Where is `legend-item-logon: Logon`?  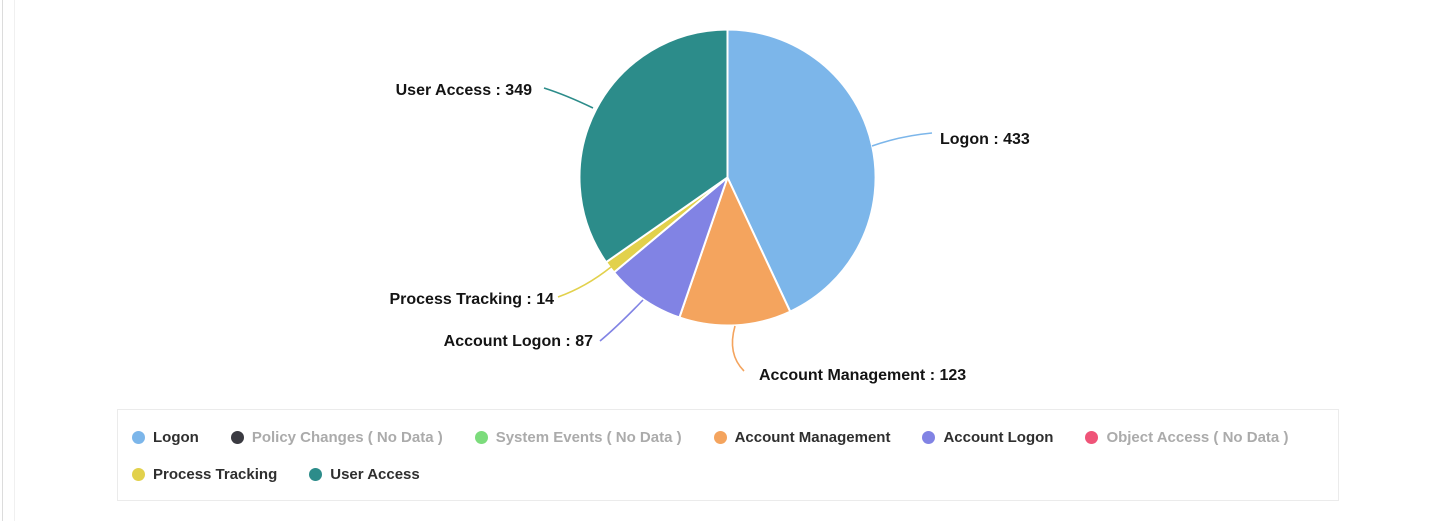 legend-item-logon: Logon is located at coordinates (165, 437).